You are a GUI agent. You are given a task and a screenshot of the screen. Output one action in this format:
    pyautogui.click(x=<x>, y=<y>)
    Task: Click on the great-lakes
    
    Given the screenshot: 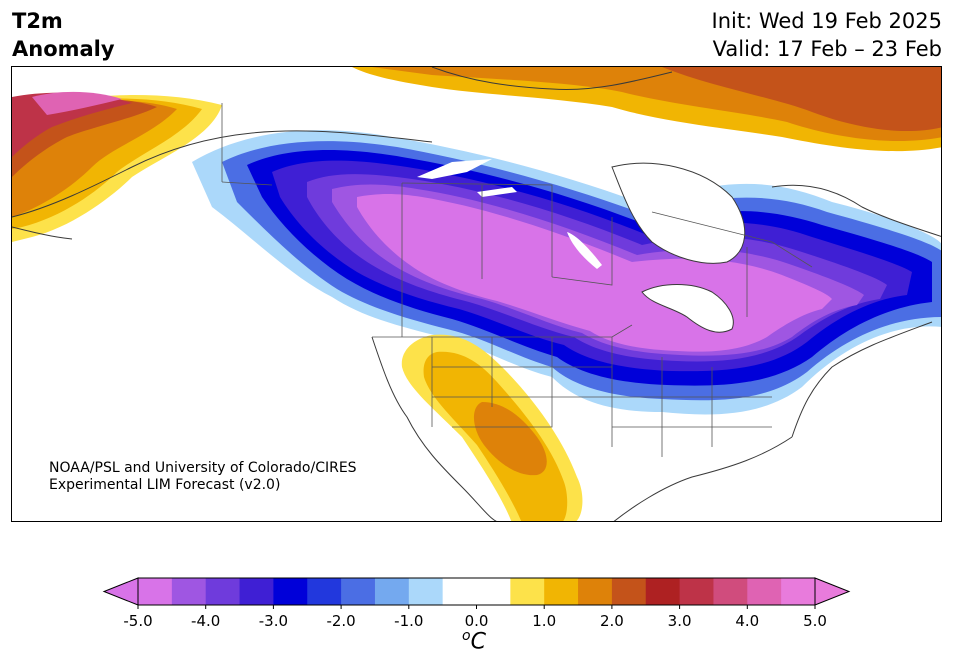 What is the action you would take?
    pyautogui.click(x=688, y=308)
    